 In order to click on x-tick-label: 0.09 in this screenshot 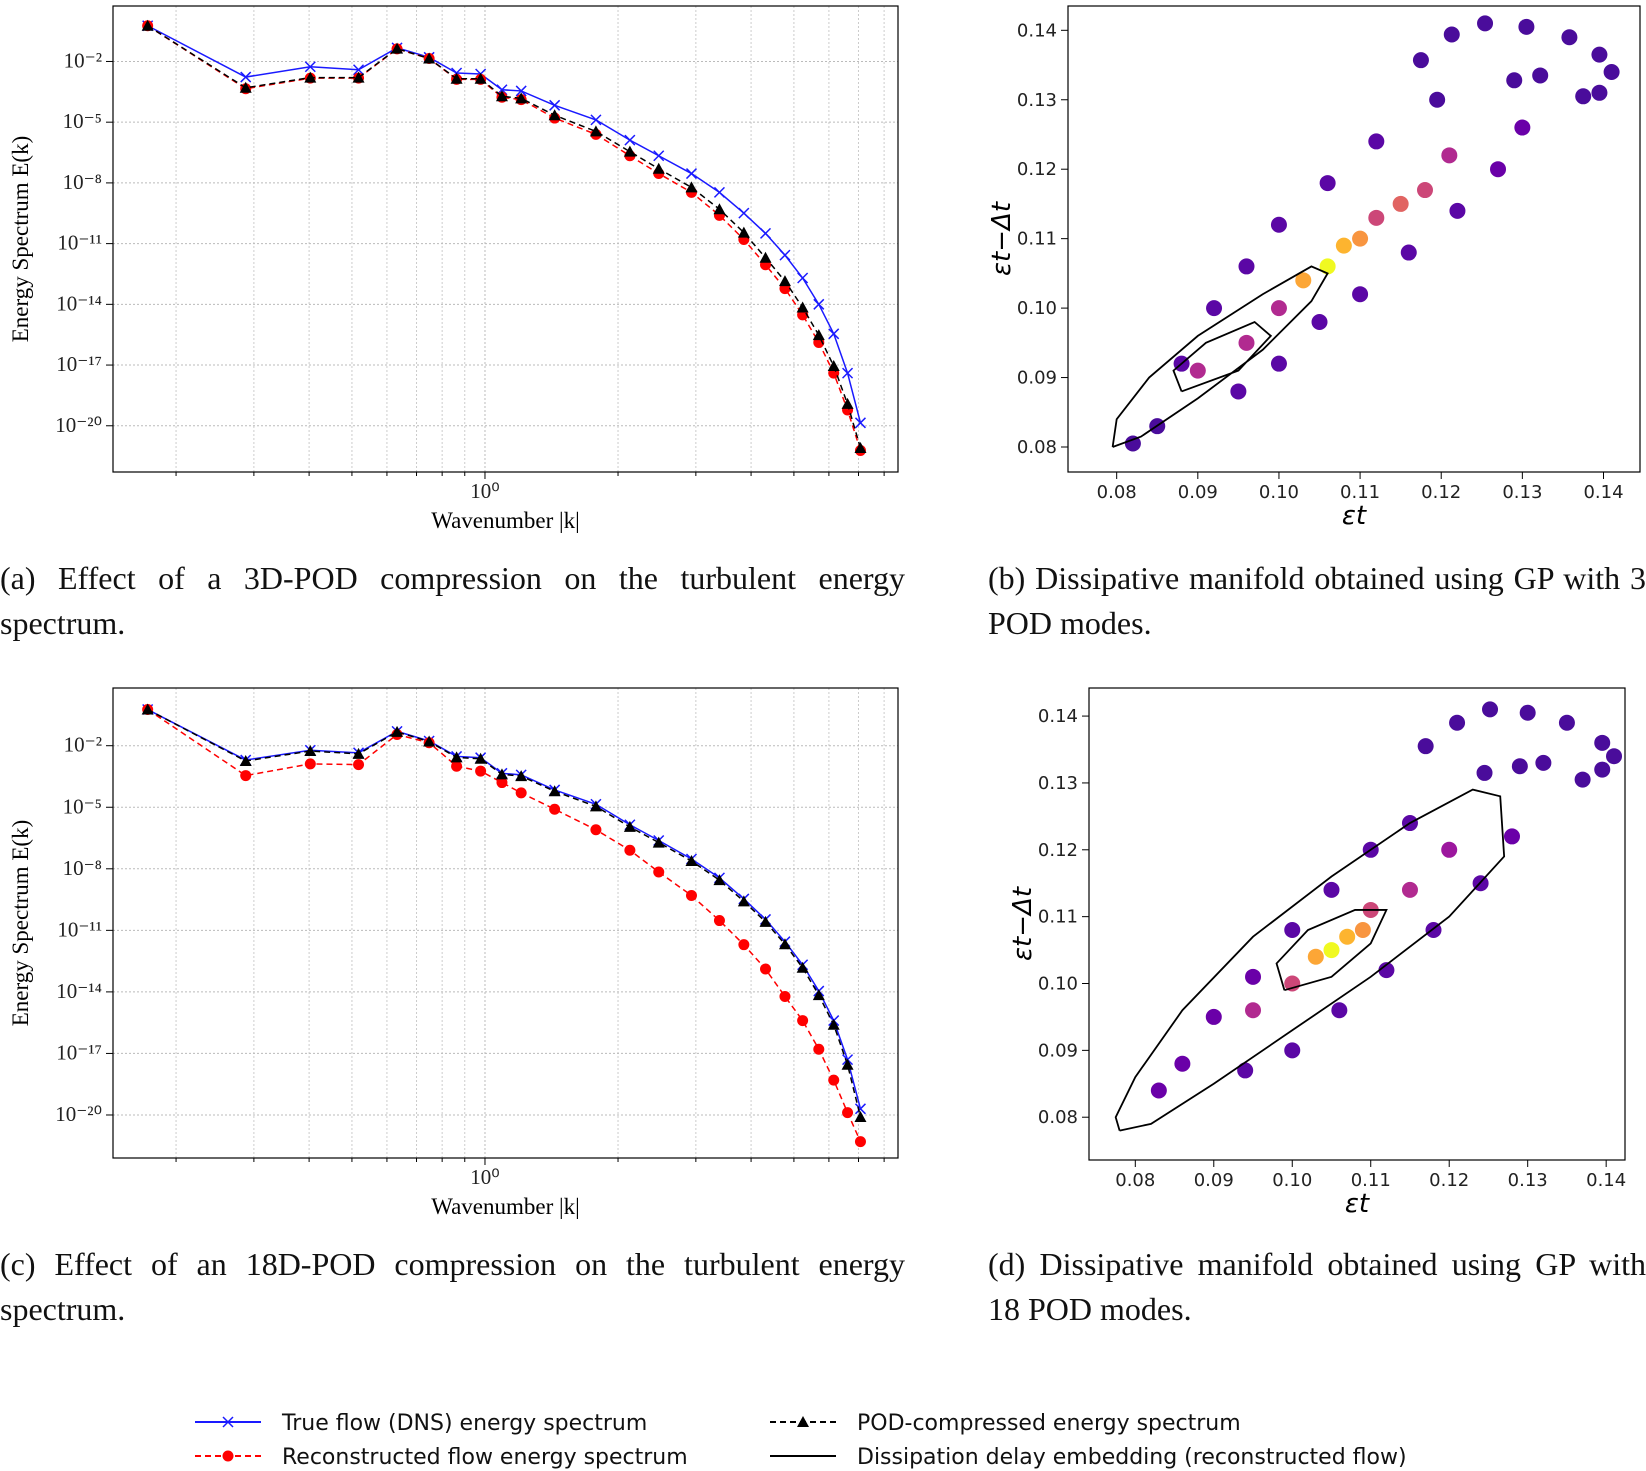, I will do `click(1198, 492)`.